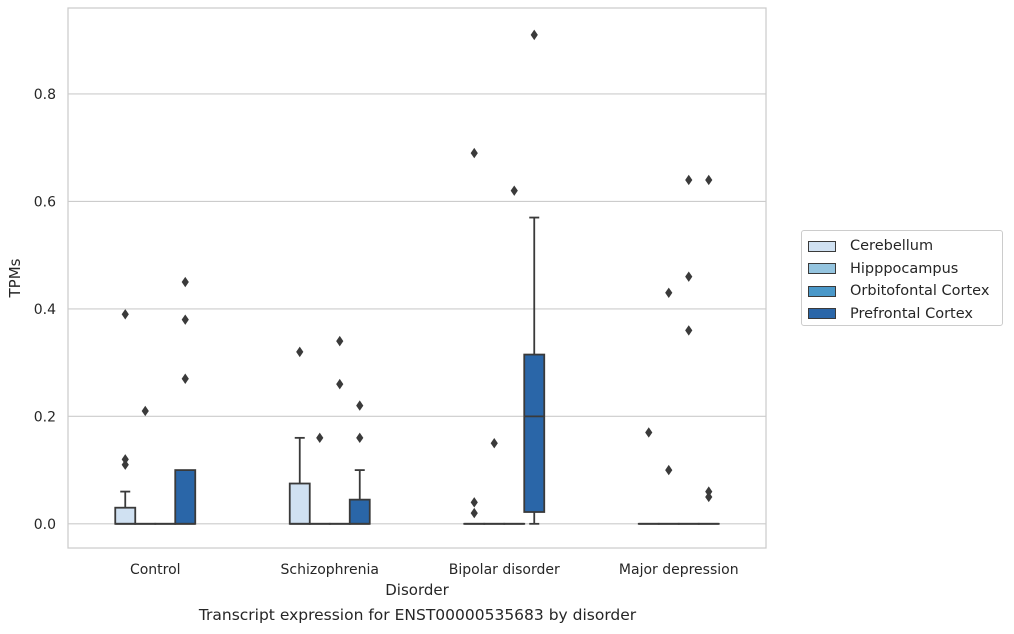 The width and height of the screenshot is (1014, 634). I want to click on legend-item: Hipppocampus, so click(905, 269).